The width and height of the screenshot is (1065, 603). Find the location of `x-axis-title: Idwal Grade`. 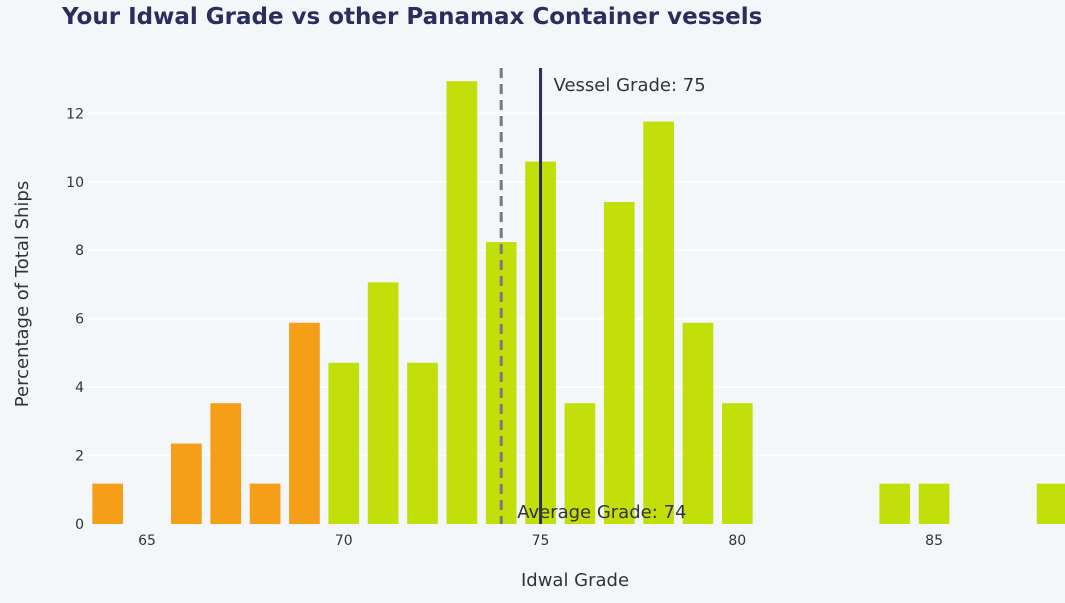

x-axis-title: Idwal Grade is located at coordinates (575, 580).